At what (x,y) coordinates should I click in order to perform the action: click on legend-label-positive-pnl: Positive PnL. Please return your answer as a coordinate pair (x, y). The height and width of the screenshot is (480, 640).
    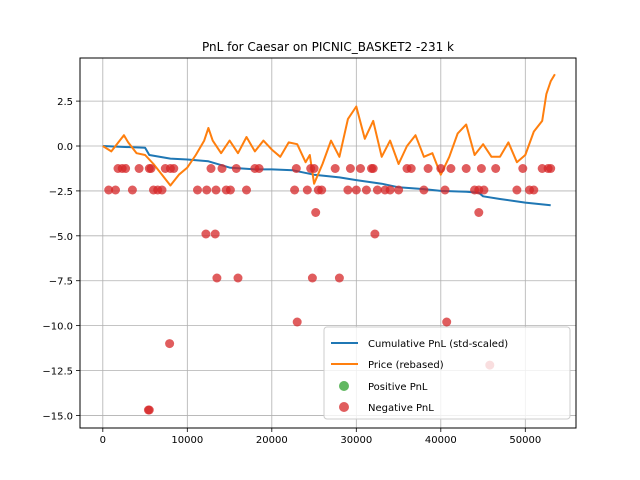
    Looking at the image, I should click on (398, 387).